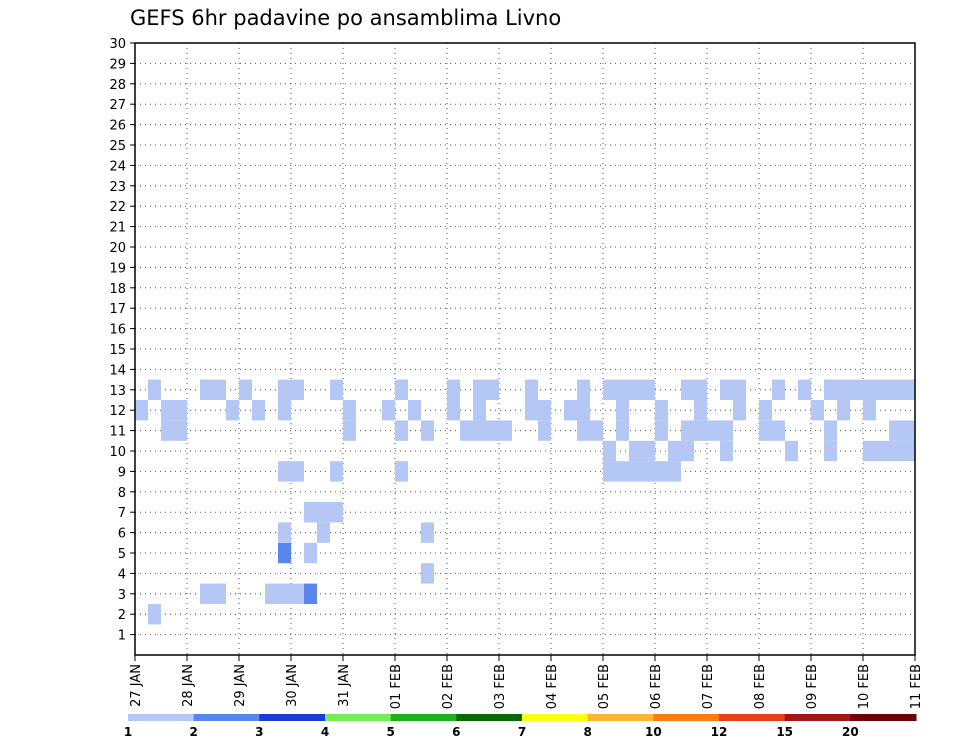 The image size is (960, 742). I want to click on legend-label: 1, so click(128, 732).